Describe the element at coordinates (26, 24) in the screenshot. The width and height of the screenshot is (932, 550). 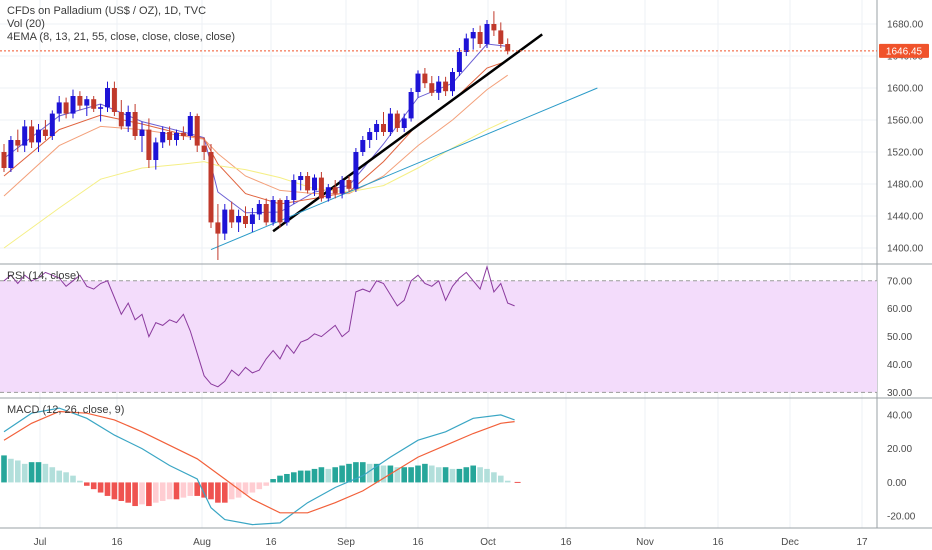
I see `volume-legend: Vol (20)` at that location.